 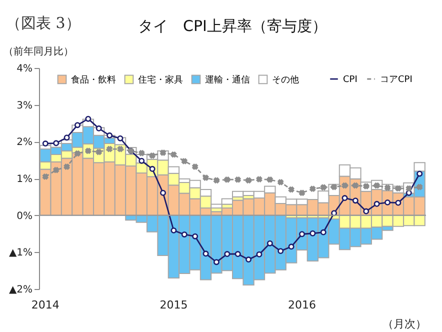 I want to click on legend-label: 食品・飲料, so click(x=93, y=80).